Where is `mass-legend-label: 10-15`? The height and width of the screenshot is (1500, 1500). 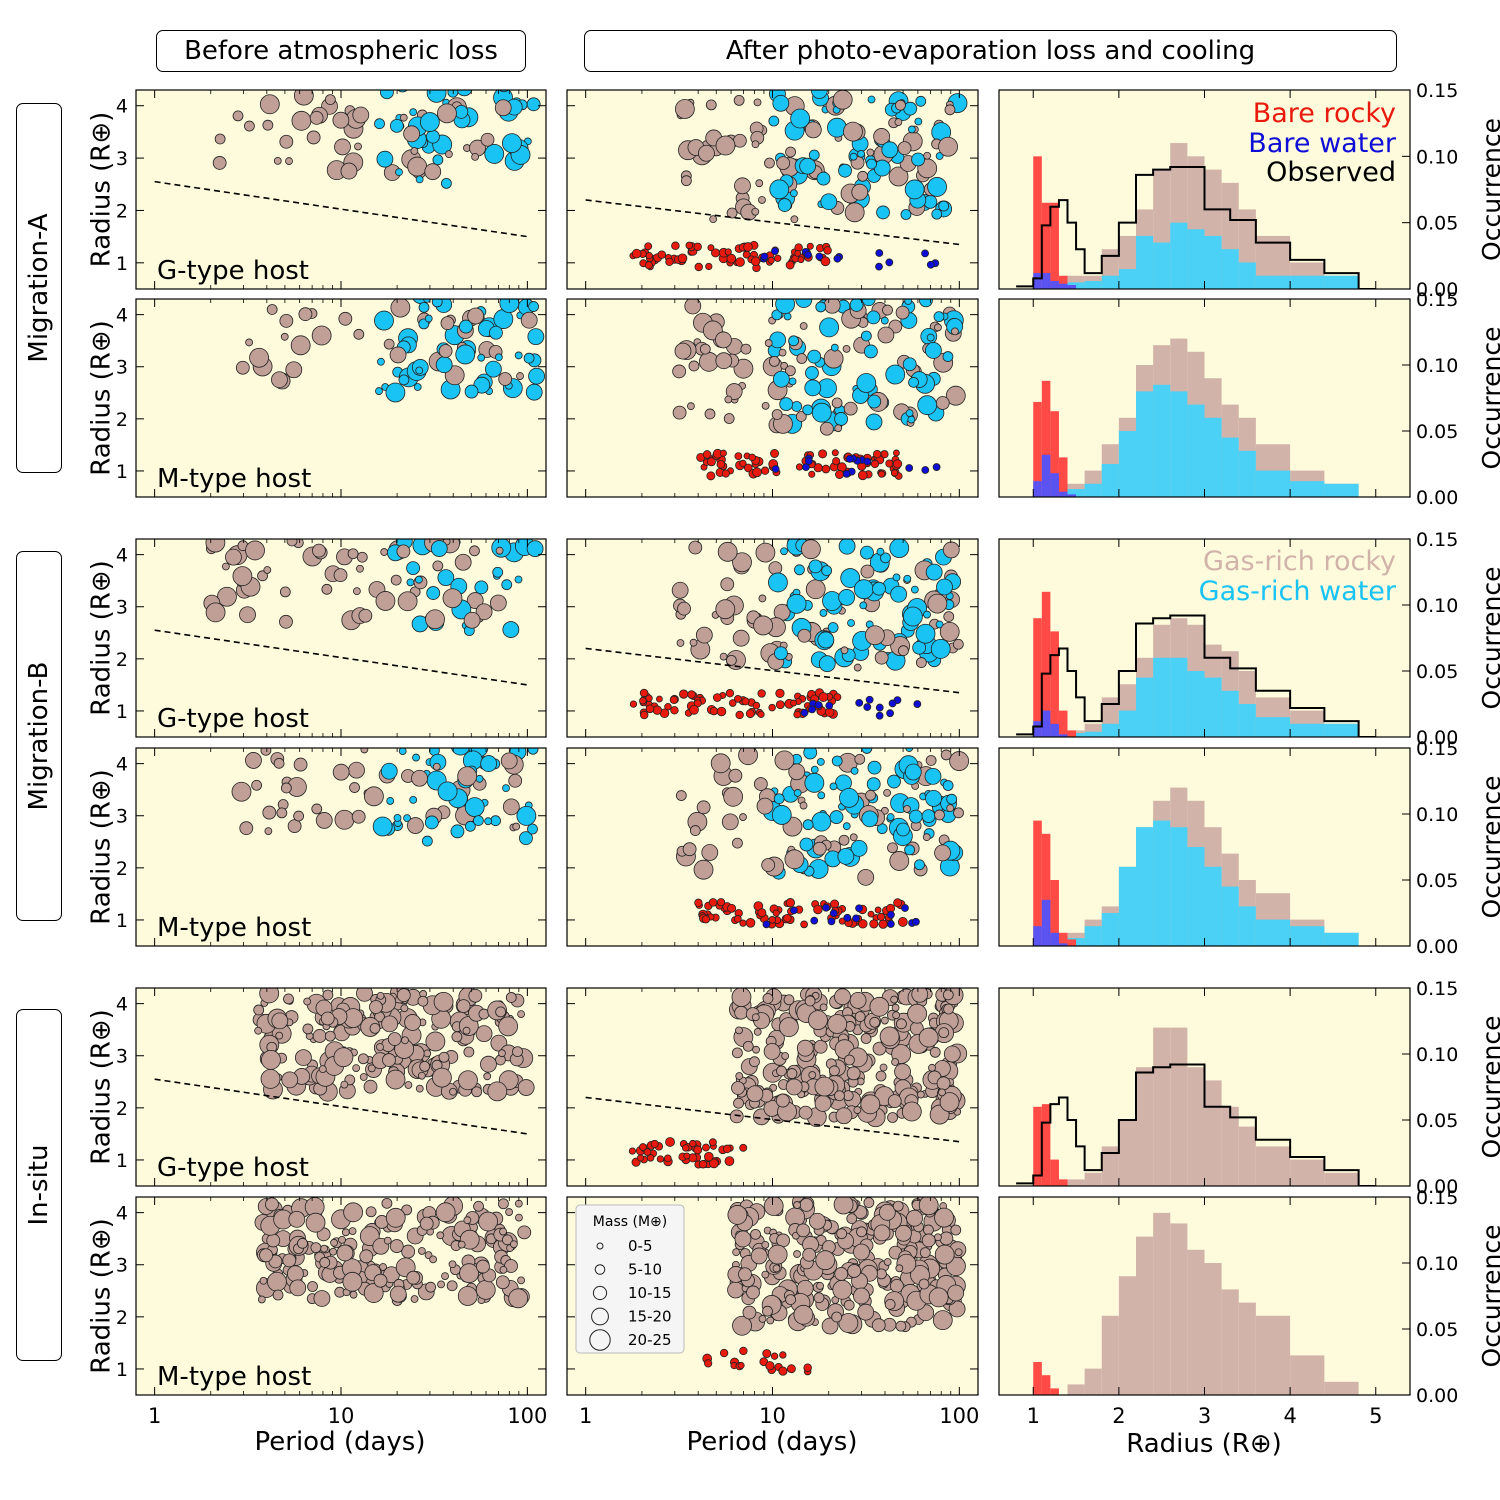
mass-legend-label: 10-15 is located at coordinates (650, 1293).